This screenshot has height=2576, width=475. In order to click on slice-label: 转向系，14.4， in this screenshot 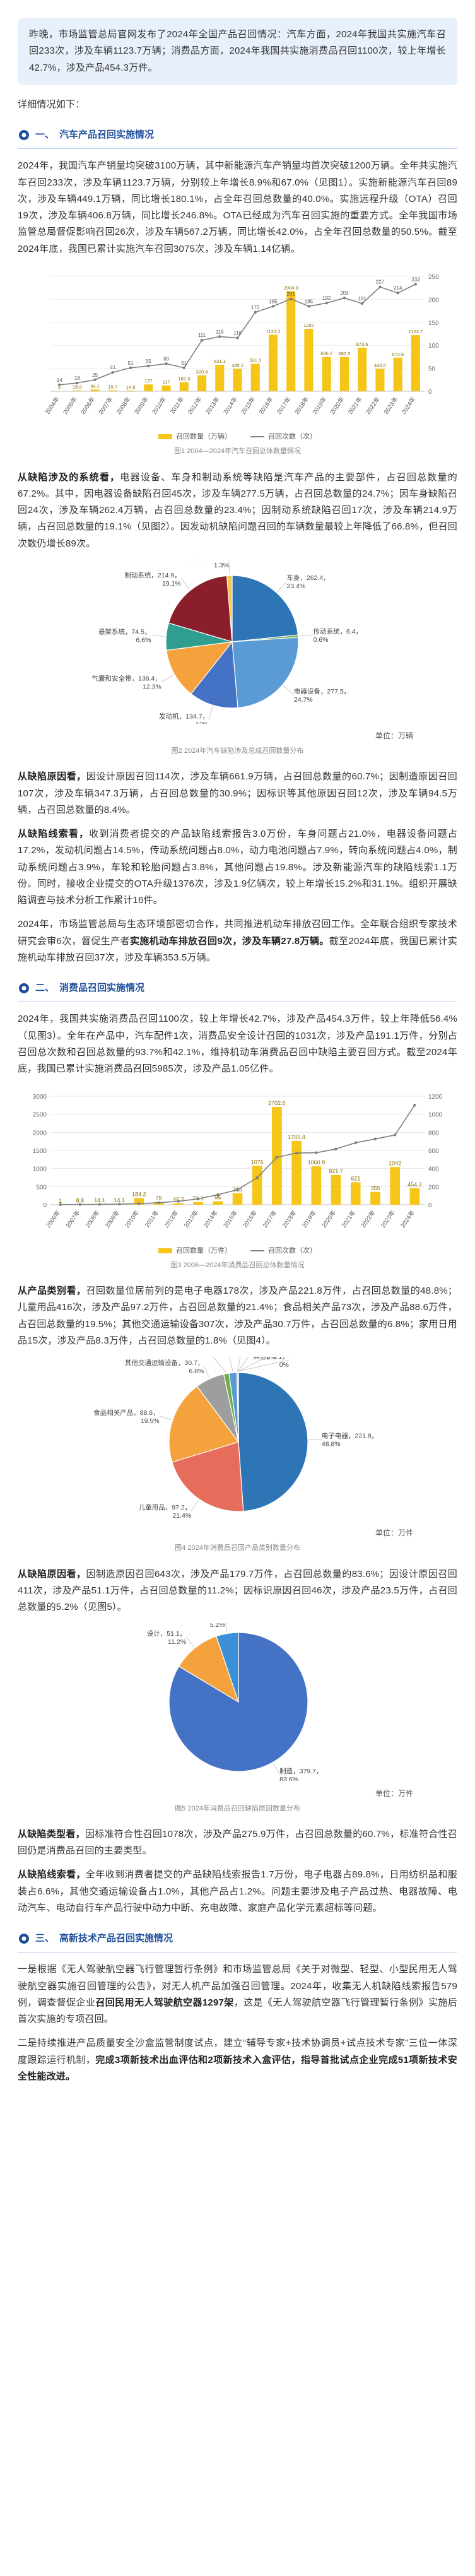, I will do `click(206, 560)`.